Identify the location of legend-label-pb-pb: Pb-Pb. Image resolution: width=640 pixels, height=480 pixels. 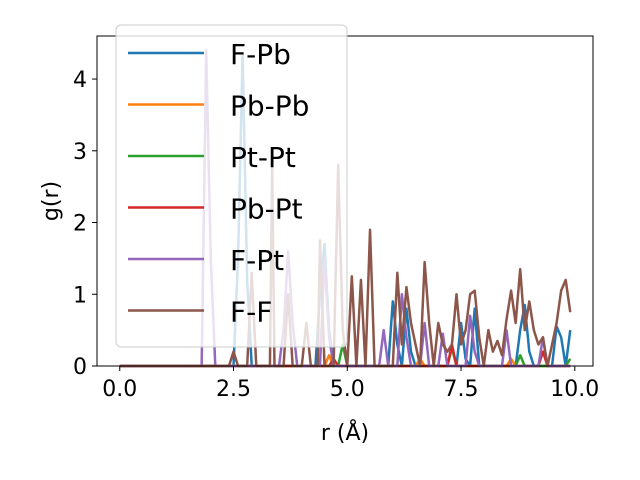
(269, 106).